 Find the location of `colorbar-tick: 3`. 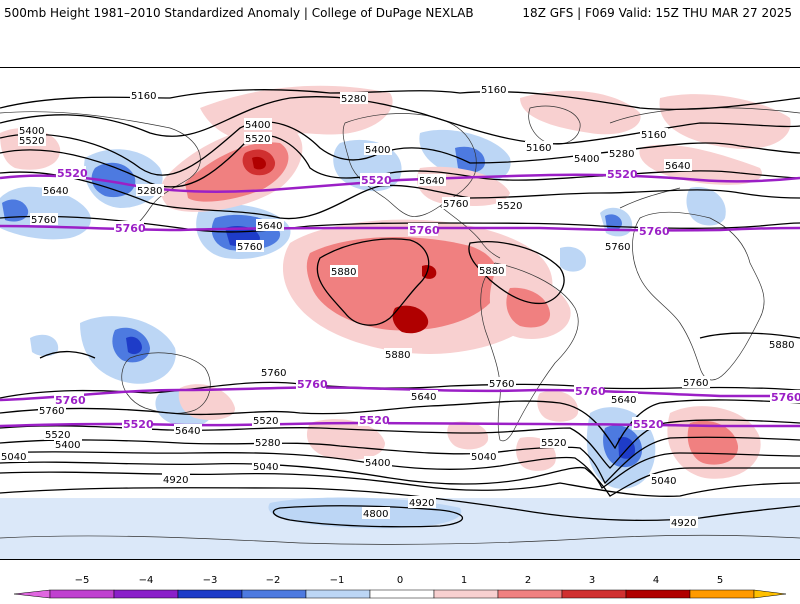

colorbar-tick: 3 is located at coordinates (592, 580).